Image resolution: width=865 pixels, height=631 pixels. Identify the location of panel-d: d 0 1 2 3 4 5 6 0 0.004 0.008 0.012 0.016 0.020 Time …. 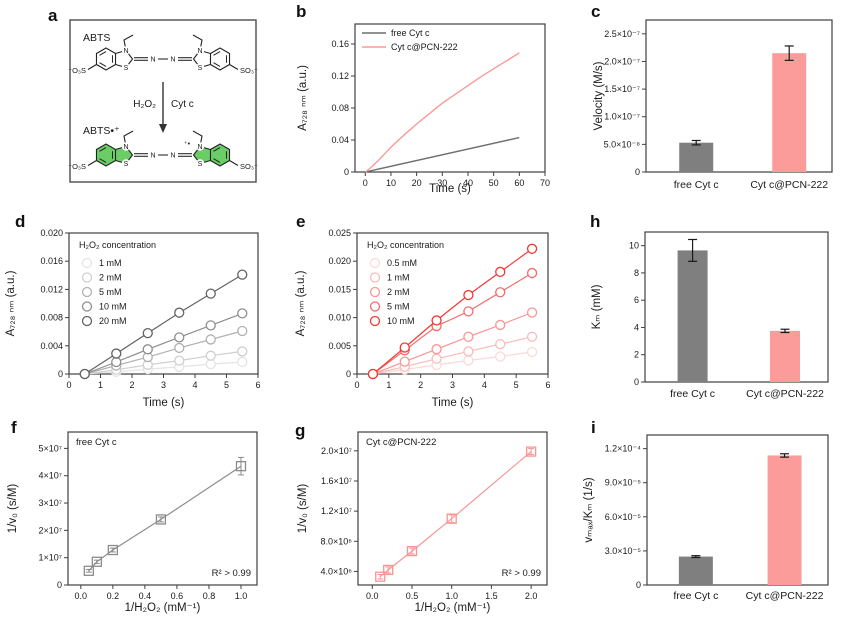
(145, 307).